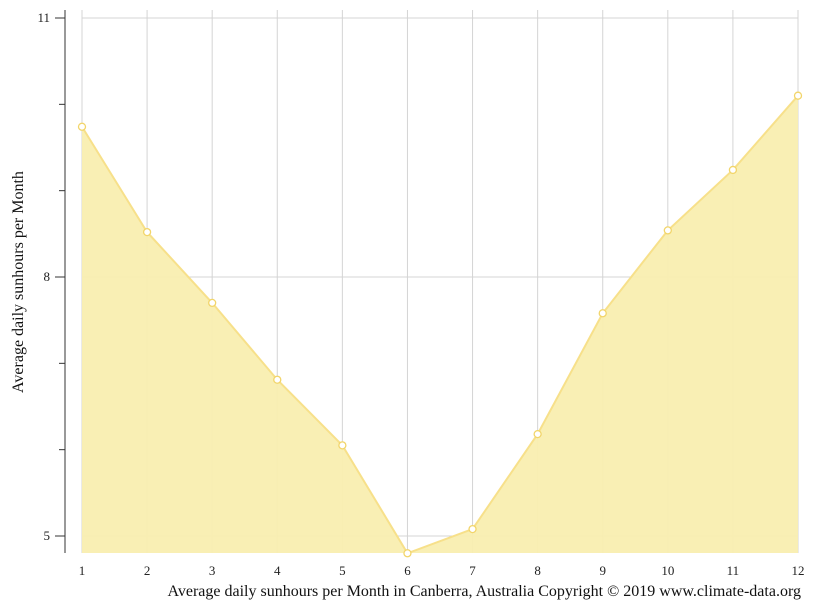 Image resolution: width=815 pixels, height=611 pixels. Describe the element at coordinates (147, 570) in the screenshot. I see `x-tick-label: 2` at that location.